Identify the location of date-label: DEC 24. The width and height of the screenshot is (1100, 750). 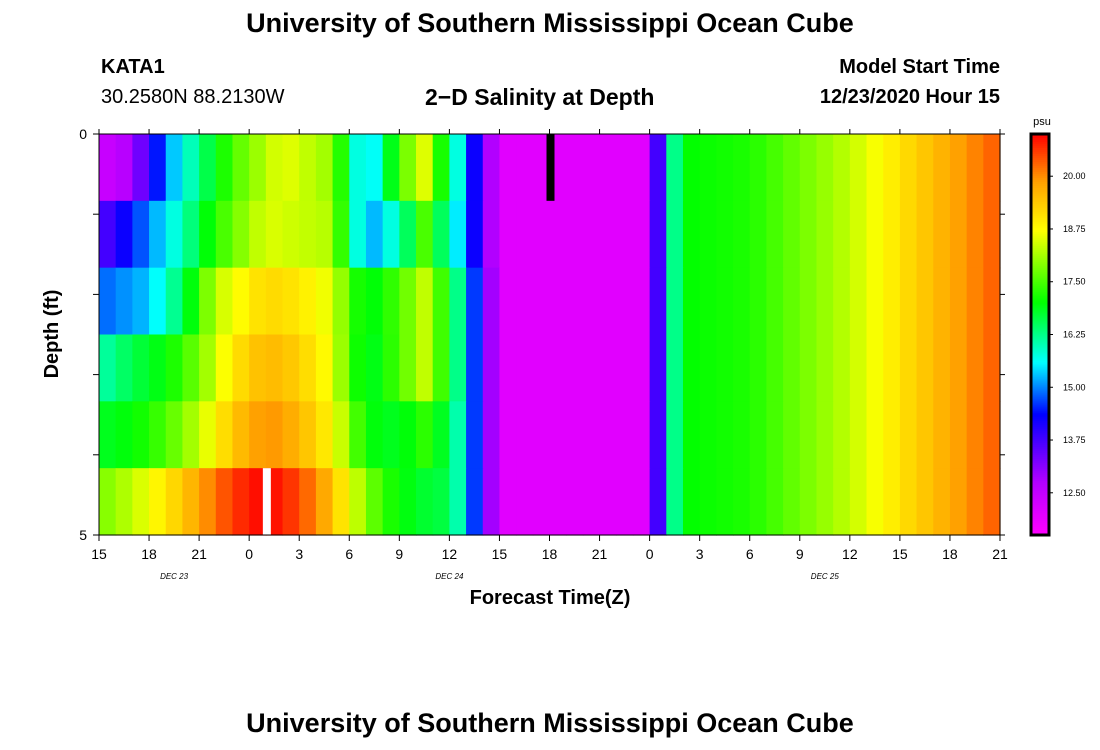
(449, 576).